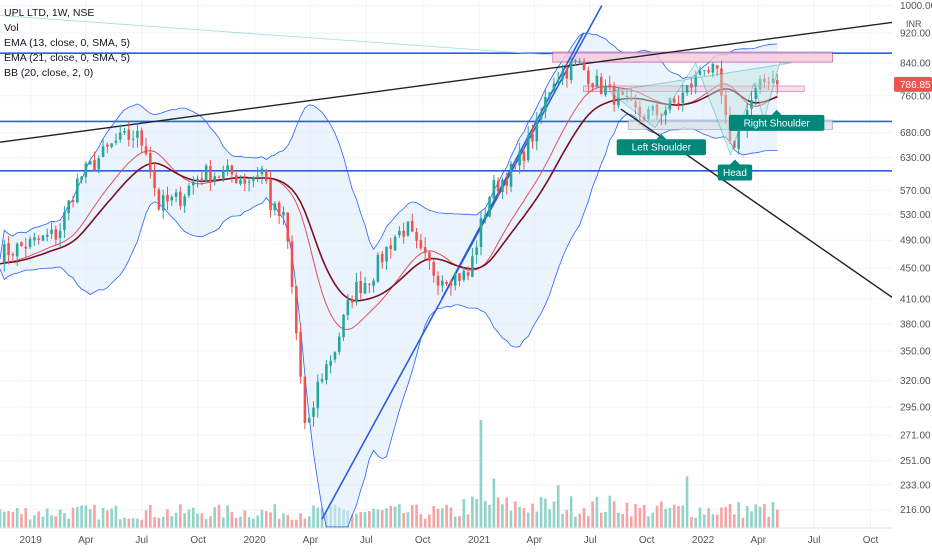 This screenshot has width=932, height=555. I want to click on price-tick-label: 570.00, so click(915, 191).